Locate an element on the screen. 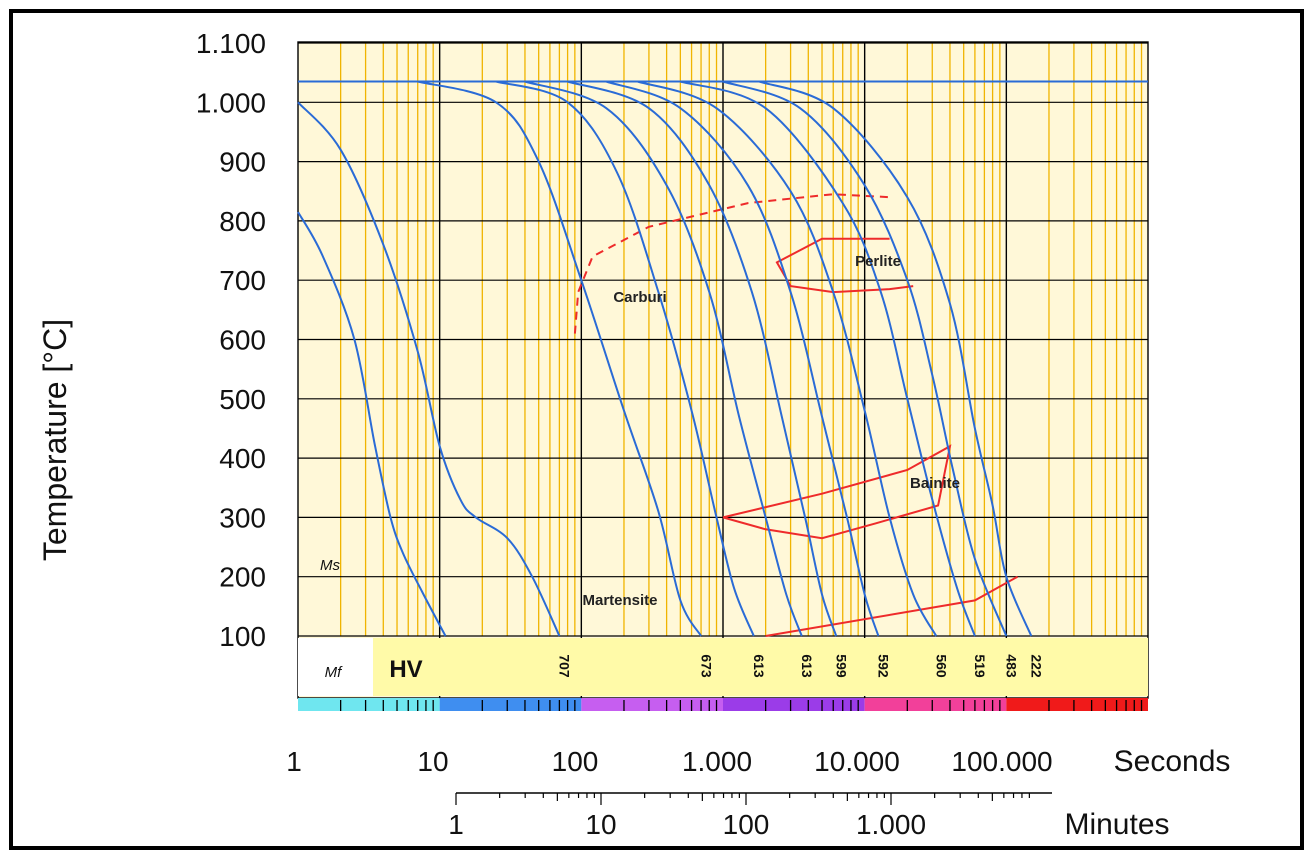 This screenshot has width=1315, height=859. carburi-label: Carburi is located at coordinates (639, 297).